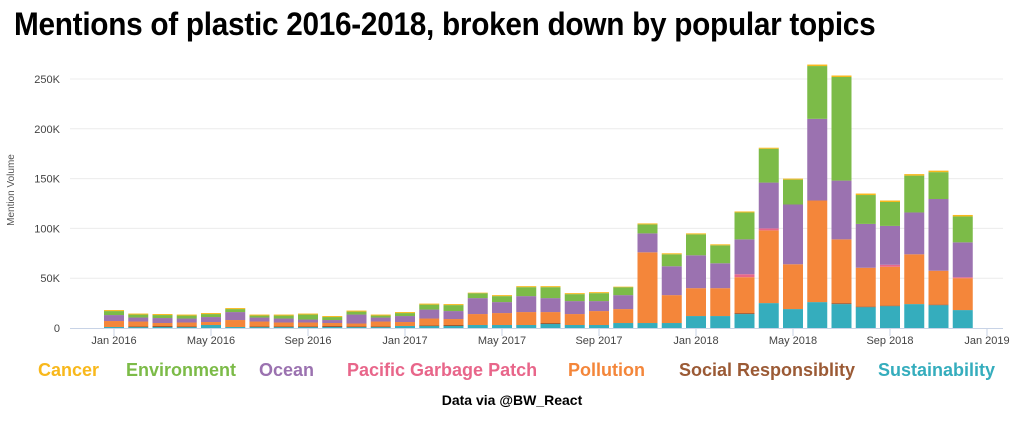 The height and width of the screenshot is (425, 1024). Describe the element at coordinates (606, 370) in the screenshot. I see `legend-item-pollution: Pollution` at that location.